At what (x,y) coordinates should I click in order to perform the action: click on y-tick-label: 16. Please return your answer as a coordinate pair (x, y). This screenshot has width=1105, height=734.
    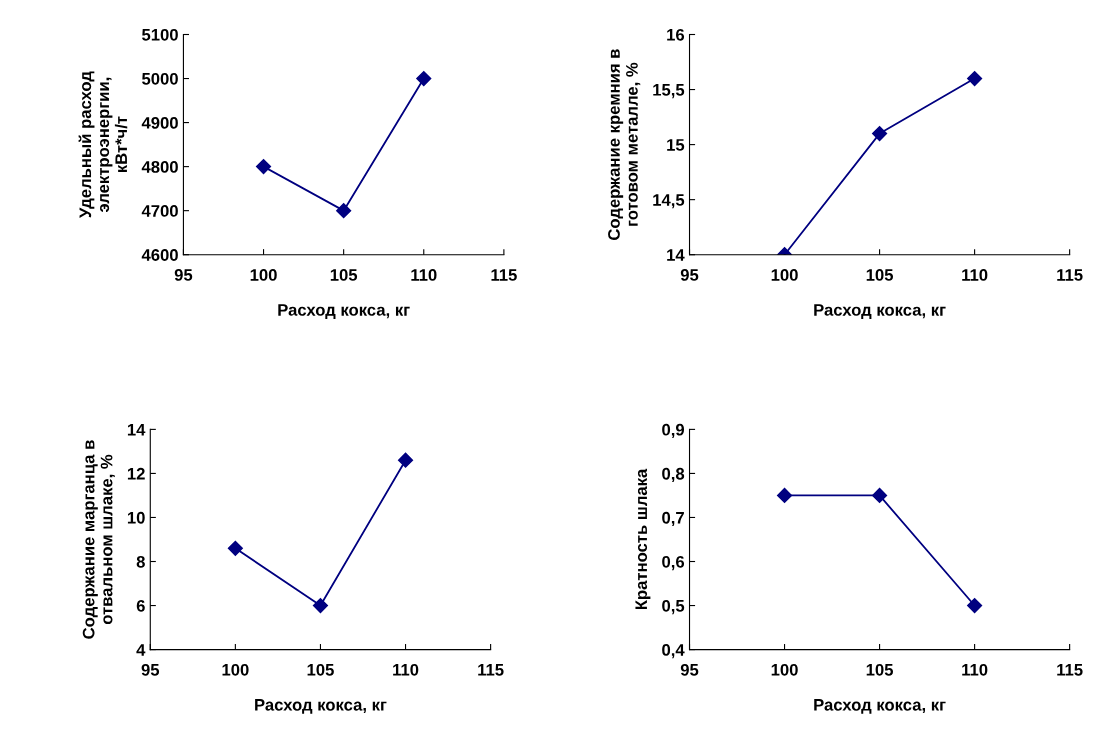
    Looking at the image, I should click on (676, 34).